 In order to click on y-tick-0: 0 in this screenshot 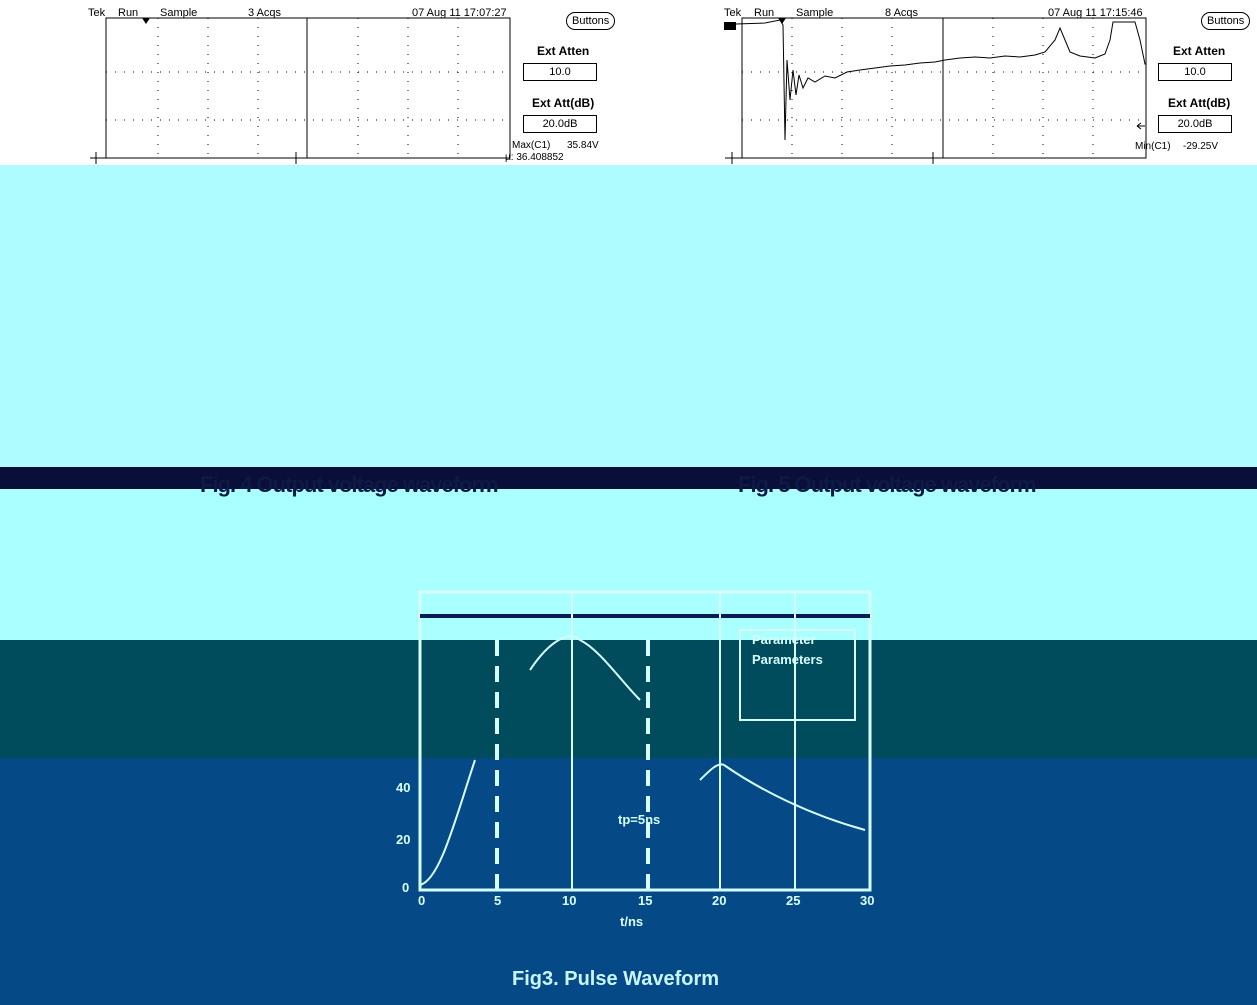, I will do `click(406, 887)`.